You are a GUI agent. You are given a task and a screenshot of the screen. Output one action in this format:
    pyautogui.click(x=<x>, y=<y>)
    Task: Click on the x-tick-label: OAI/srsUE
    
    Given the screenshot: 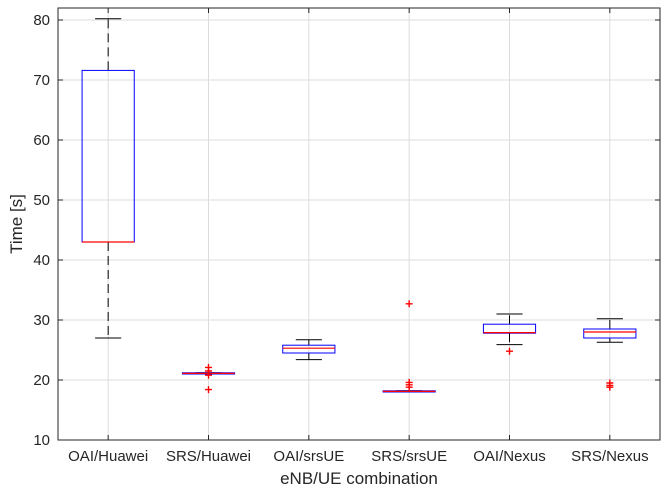 What is the action you would take?
    pyautogui.click(x=308, y=456)
    